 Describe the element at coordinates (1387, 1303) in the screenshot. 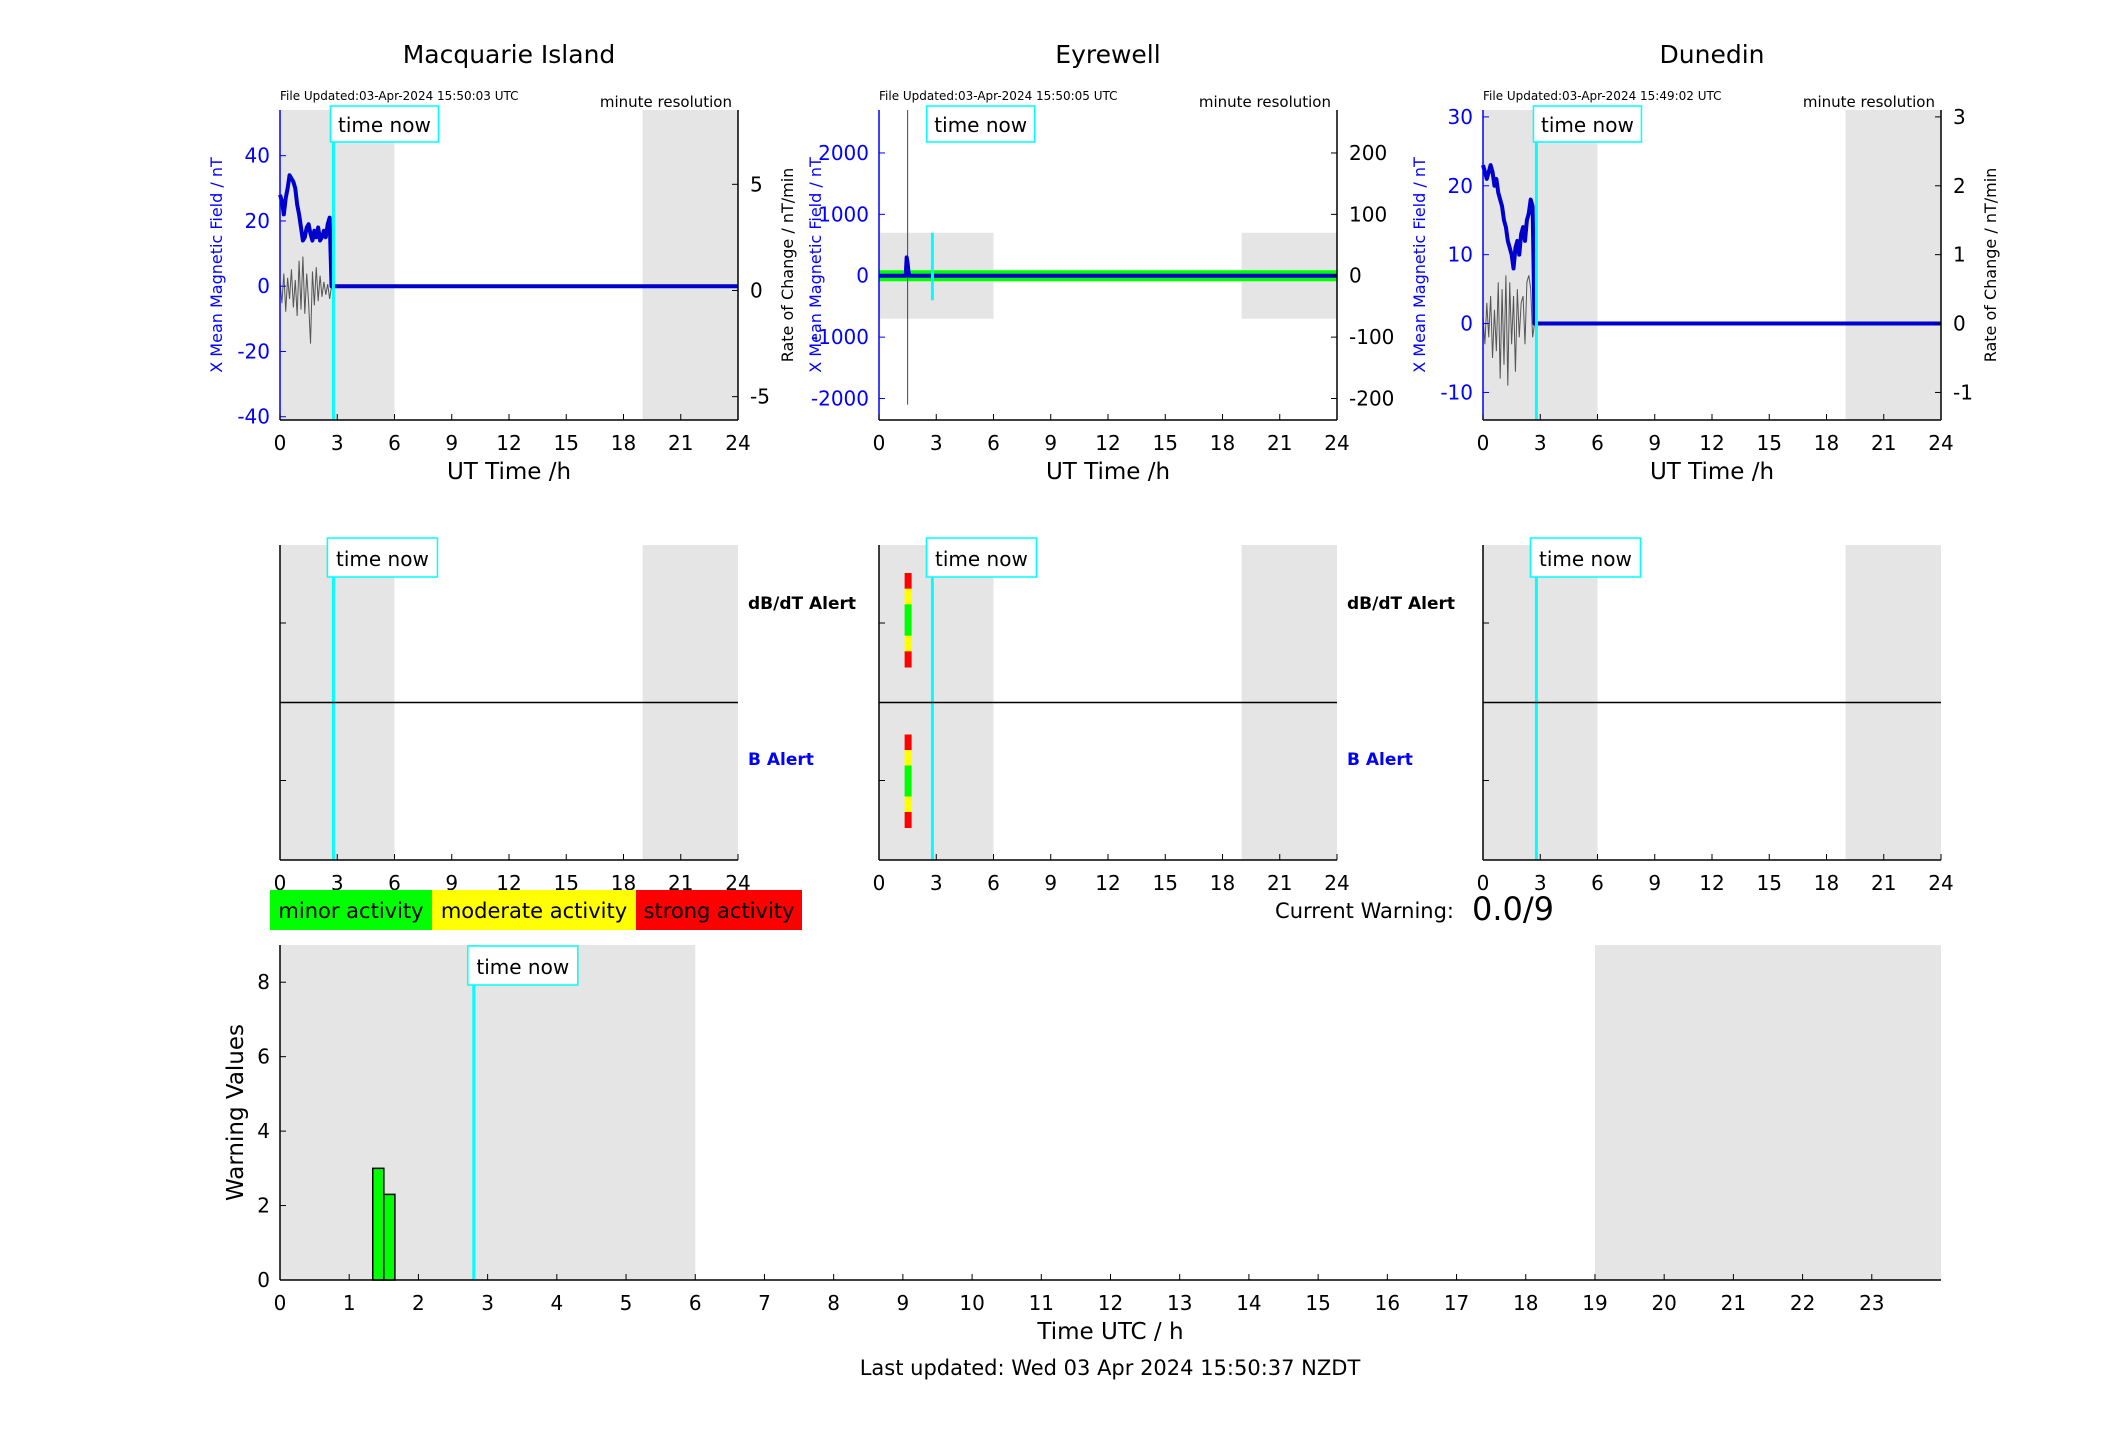

I see `x-tick-label: 16` at that location.